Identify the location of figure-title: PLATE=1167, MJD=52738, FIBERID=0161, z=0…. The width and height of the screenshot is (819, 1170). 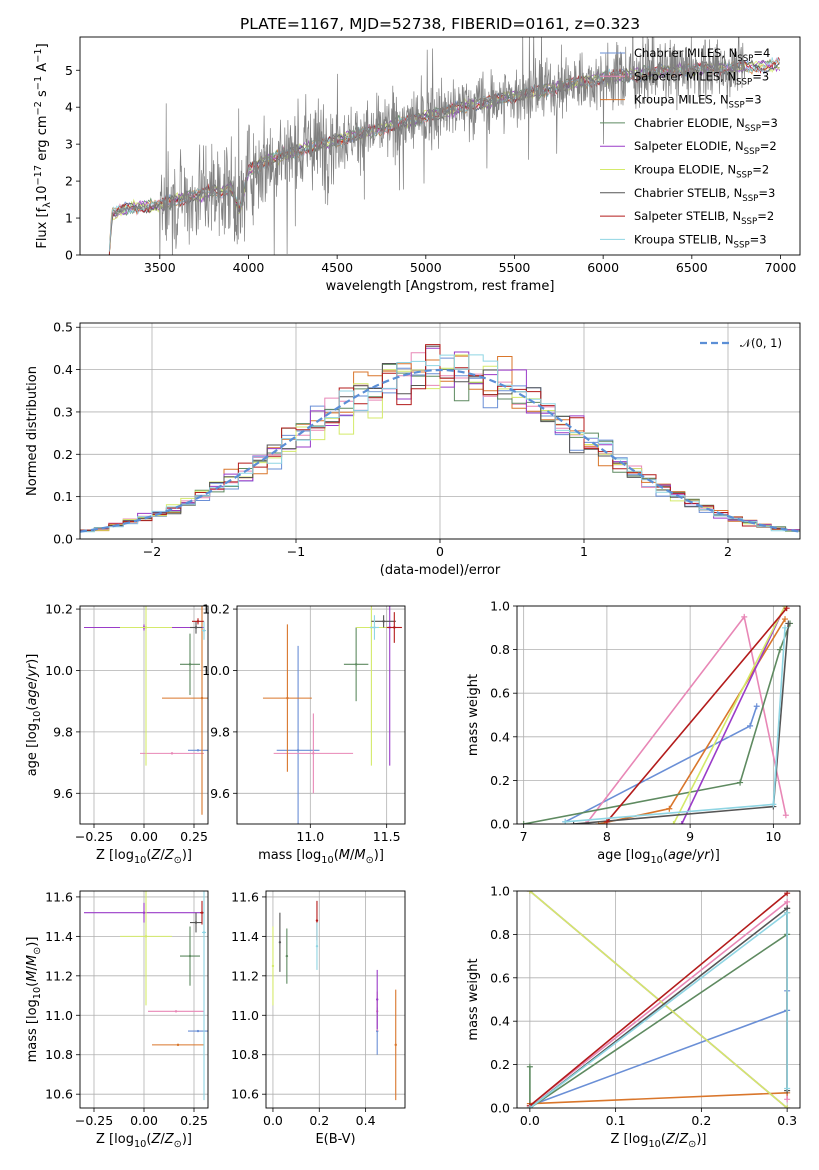
(440, 24).